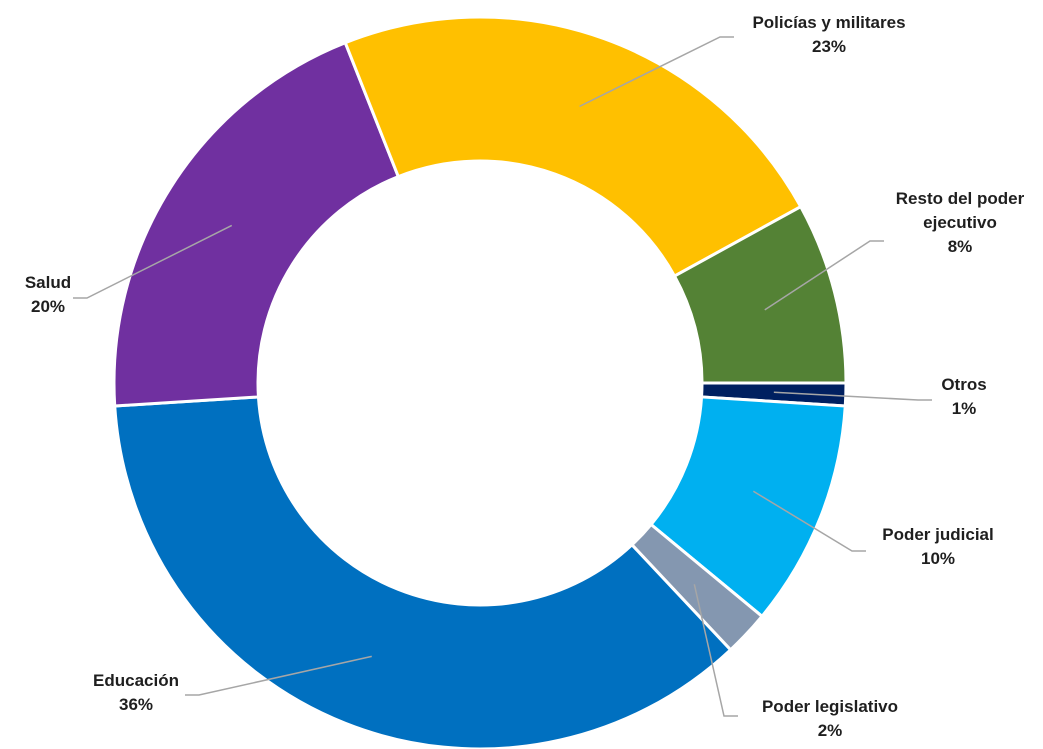 The width and height of the screenshot is (1043, 749). Describe the element at coordinates (960, 198) in the screenshot. I see `category-label-resto-del-poder-ejecutivo: Resto del poder` at that location.